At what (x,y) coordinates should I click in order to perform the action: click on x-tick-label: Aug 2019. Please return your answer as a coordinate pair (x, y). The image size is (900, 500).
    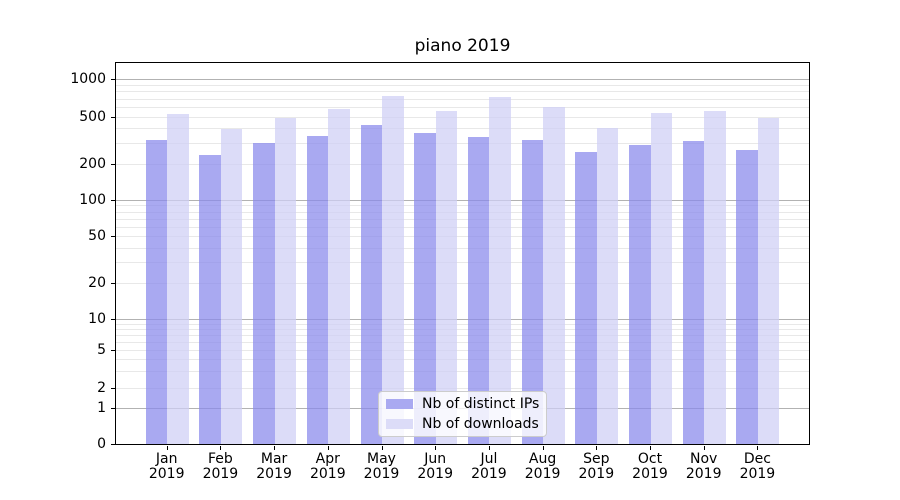
    Looking at the image, I should click on (543, 467).